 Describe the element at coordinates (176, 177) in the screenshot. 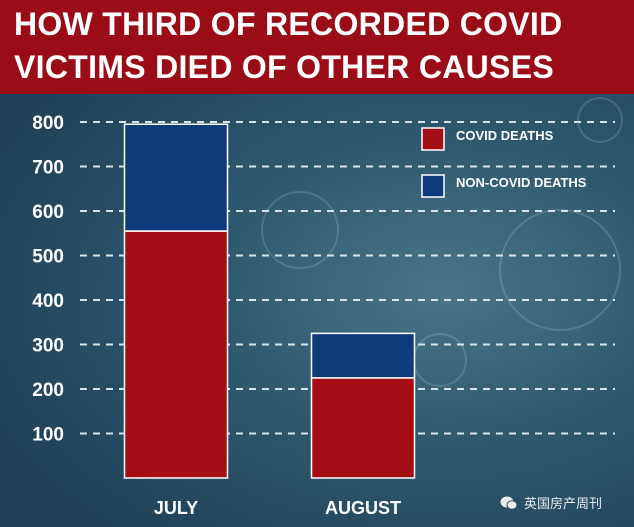

I see `bar-july-non-covid` at that location.